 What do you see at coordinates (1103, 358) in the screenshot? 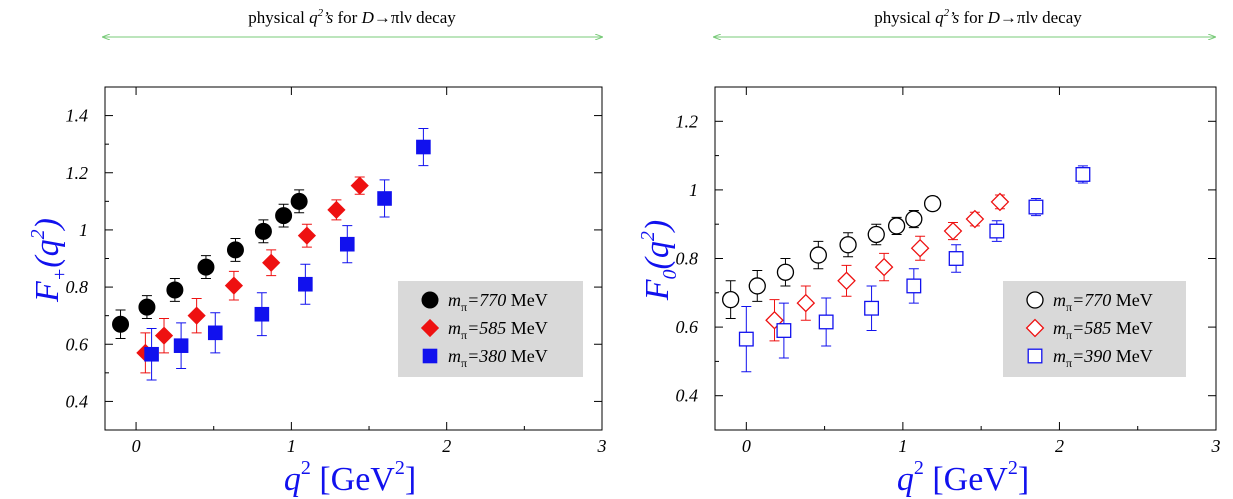
I see `legend-label: mπ=390 MeV` at bounding box center [1103, 358].